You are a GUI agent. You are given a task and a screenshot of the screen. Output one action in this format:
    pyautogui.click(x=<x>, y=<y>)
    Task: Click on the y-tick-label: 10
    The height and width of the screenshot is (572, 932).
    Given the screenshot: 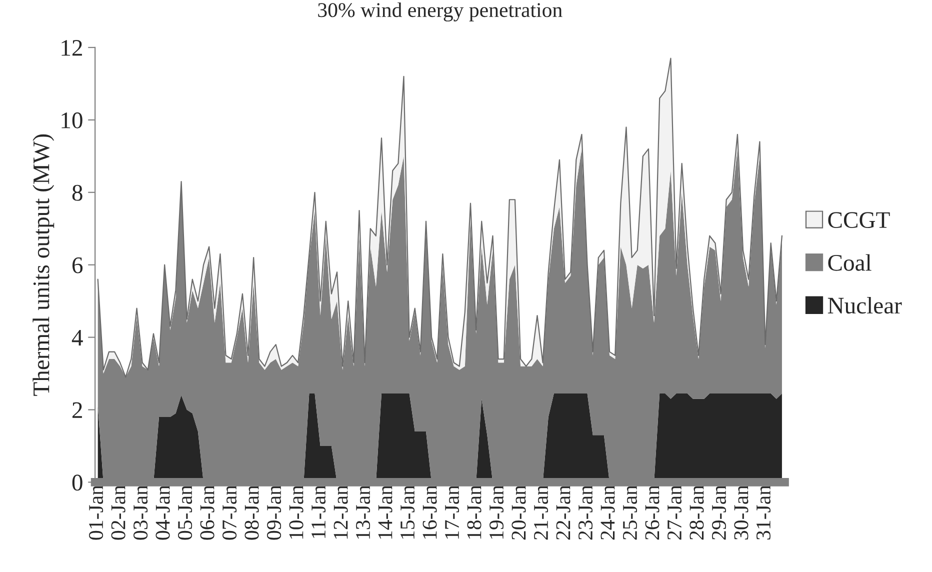 What is the action you would take?
    pyautogui.click(x=72, y=120)
    